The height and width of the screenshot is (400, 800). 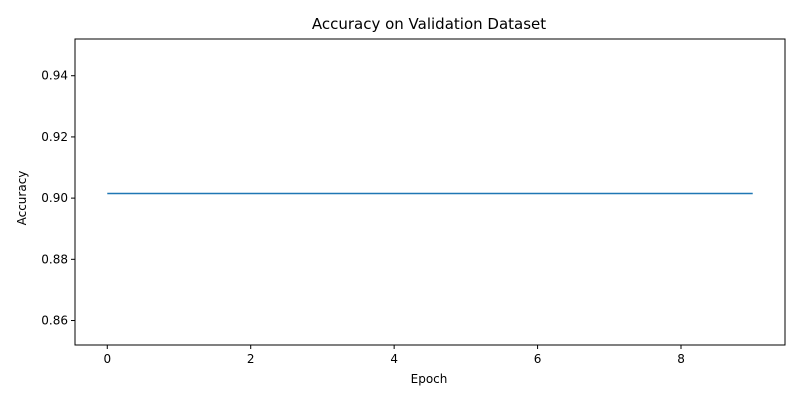 I want to click on x-tick-label: 4, so click(x=394, y=359).